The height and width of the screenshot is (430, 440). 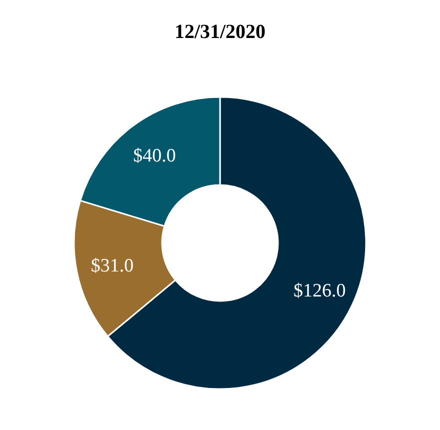 I want to click on data-label: $31.0, so click(x=112, y=265).